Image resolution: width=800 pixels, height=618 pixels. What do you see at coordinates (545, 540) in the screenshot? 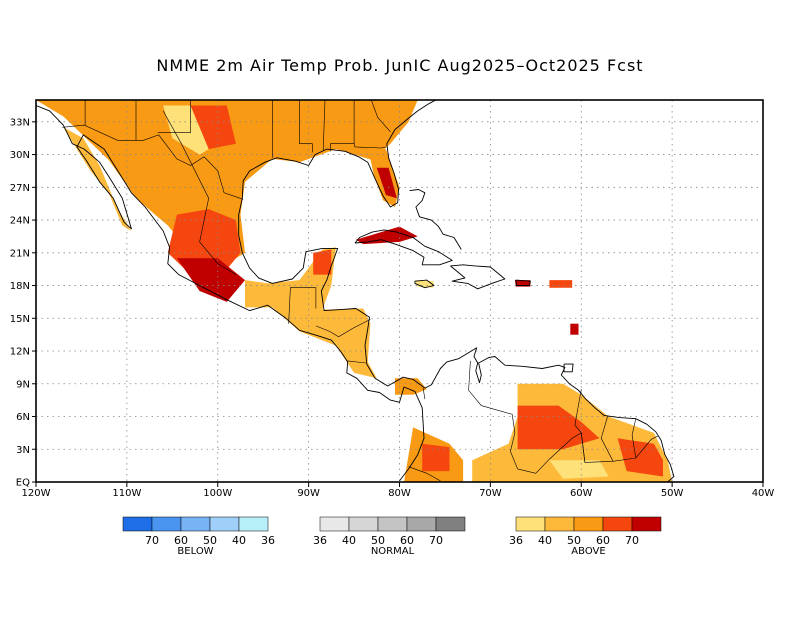
I see `legend-number-above: 40` at bounding box center [545, 540].